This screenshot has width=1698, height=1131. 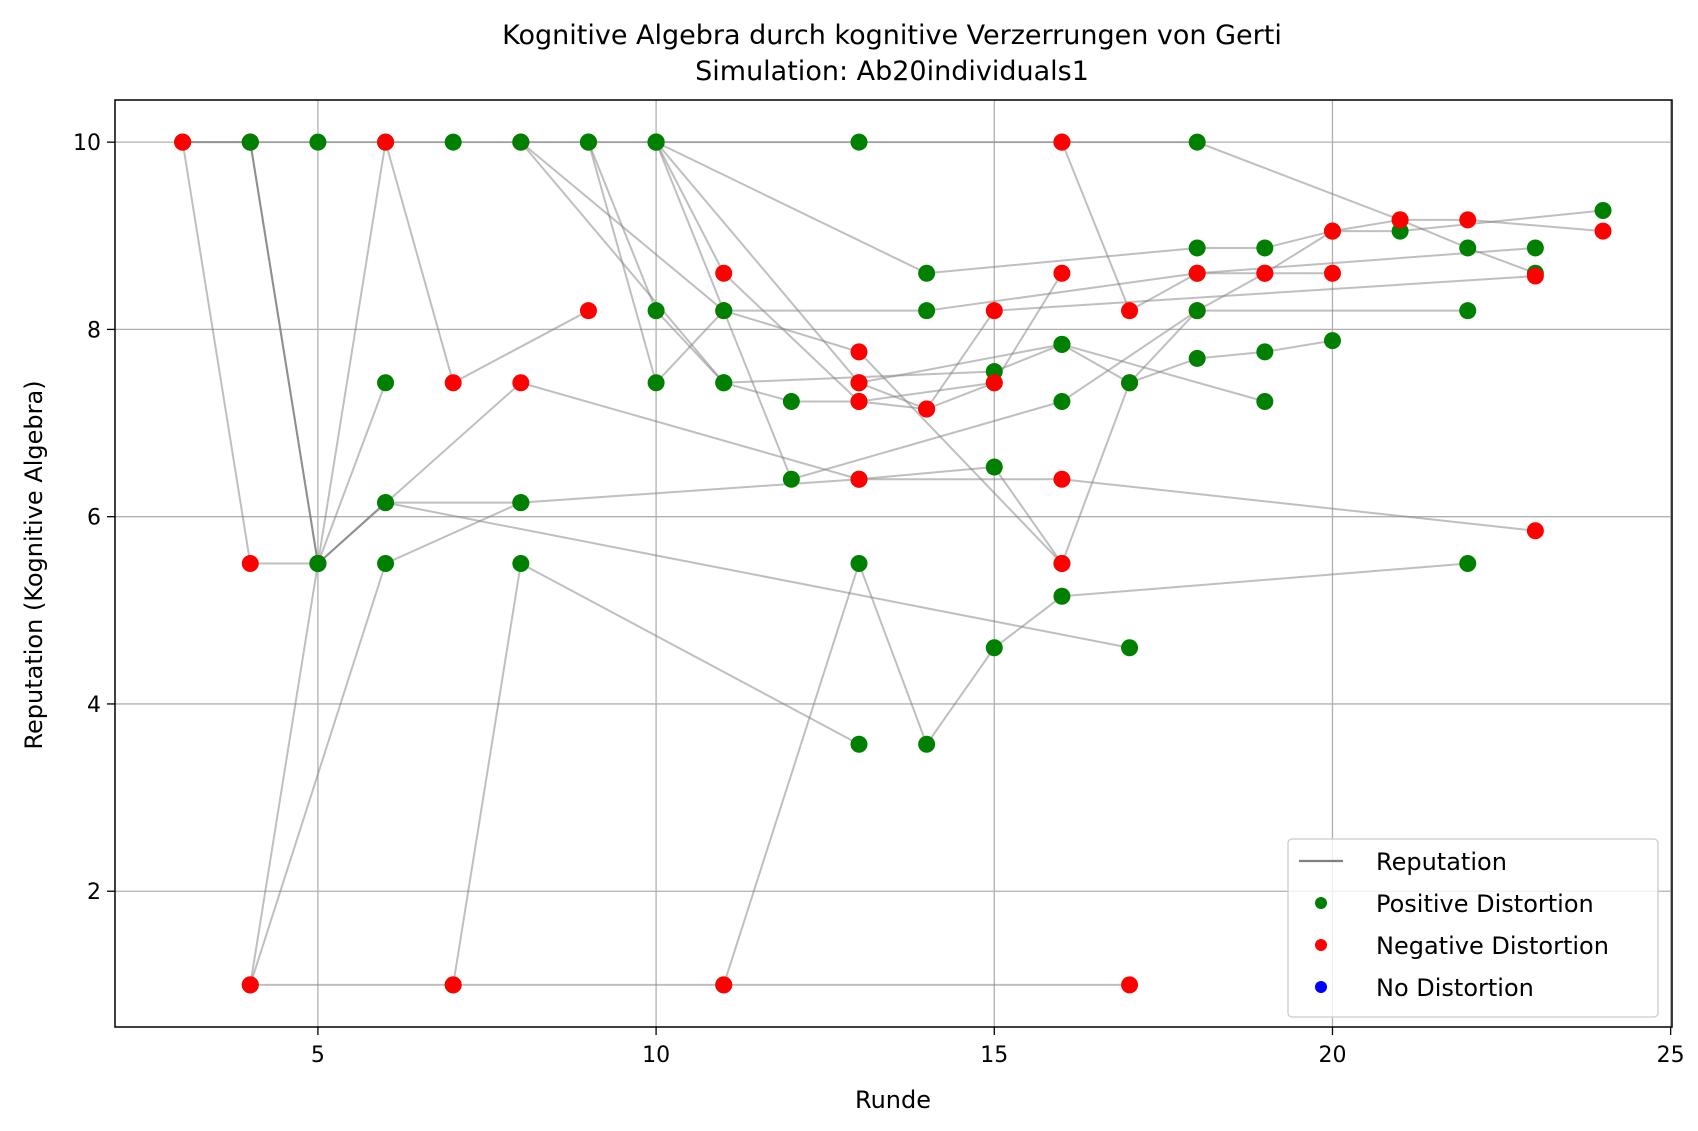 What do you see at coordinates (318, 1055) in the screenshot?
I see `x-tick-label: 5` at bounding box center [318, 1055].